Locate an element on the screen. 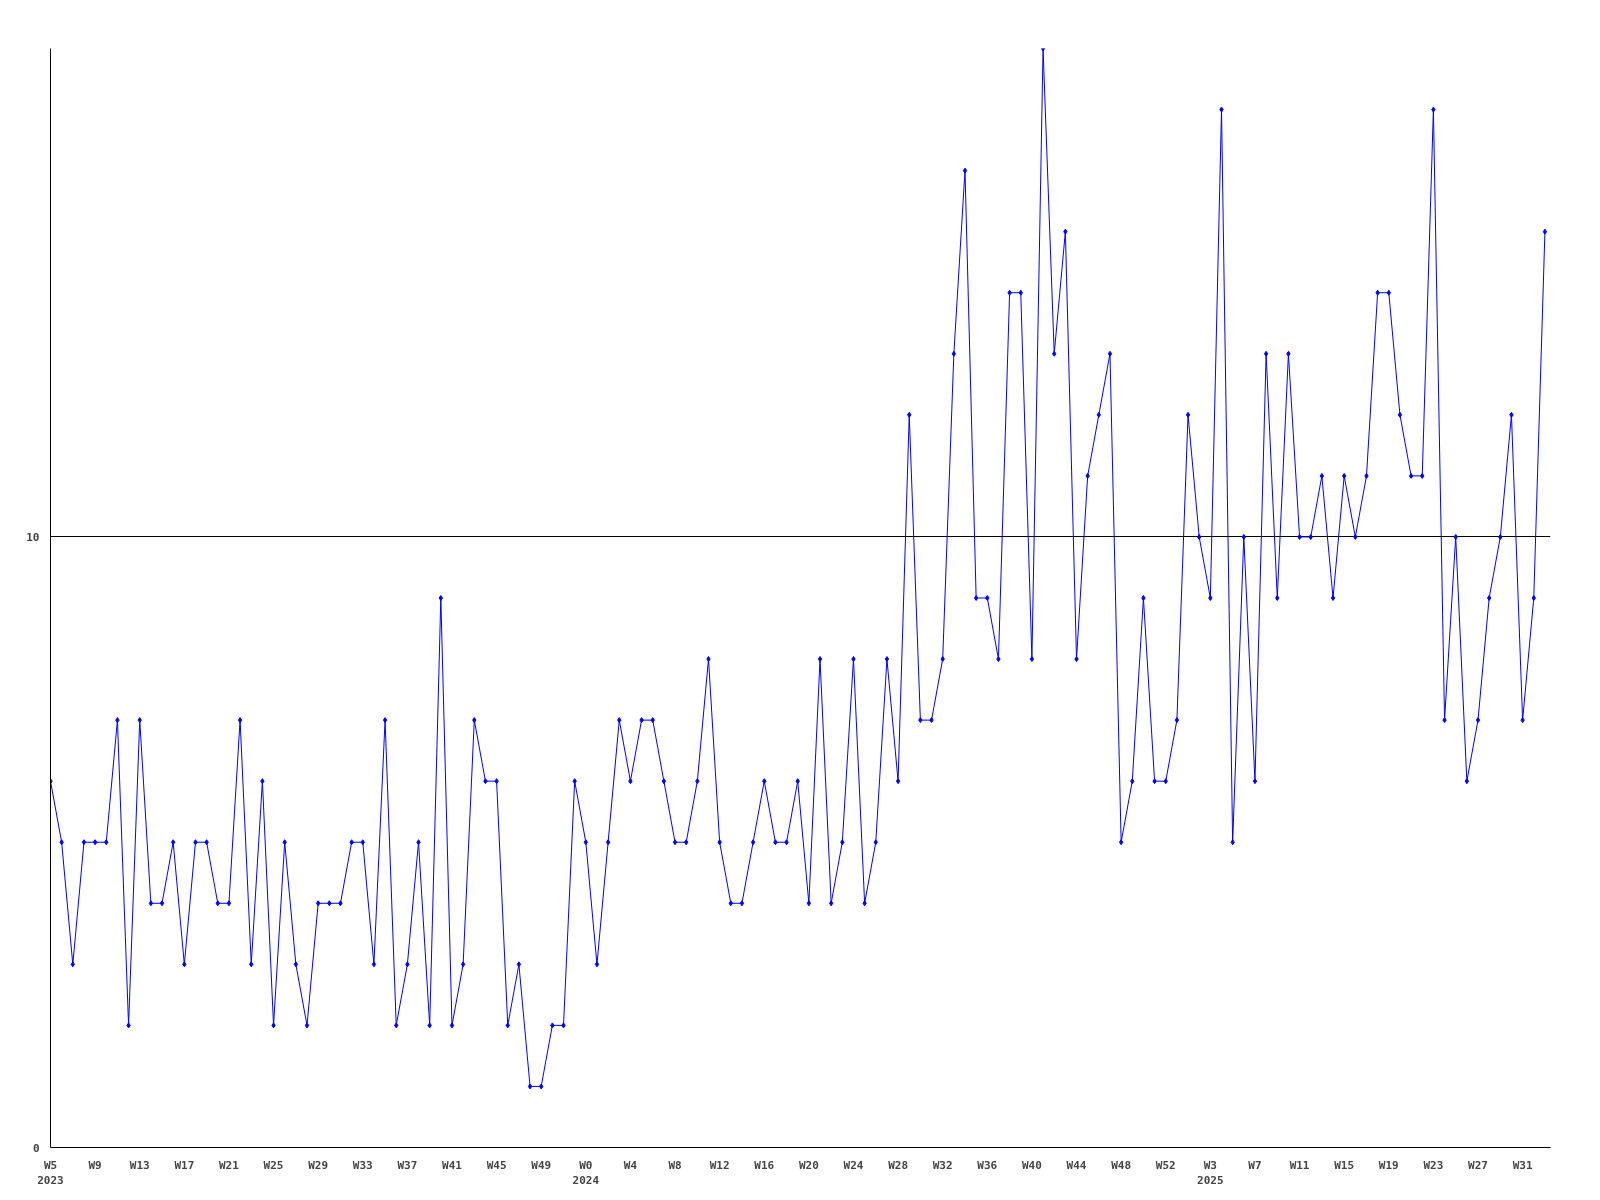  x-tick-label: W19 is located at coordinates (1388, 1165).